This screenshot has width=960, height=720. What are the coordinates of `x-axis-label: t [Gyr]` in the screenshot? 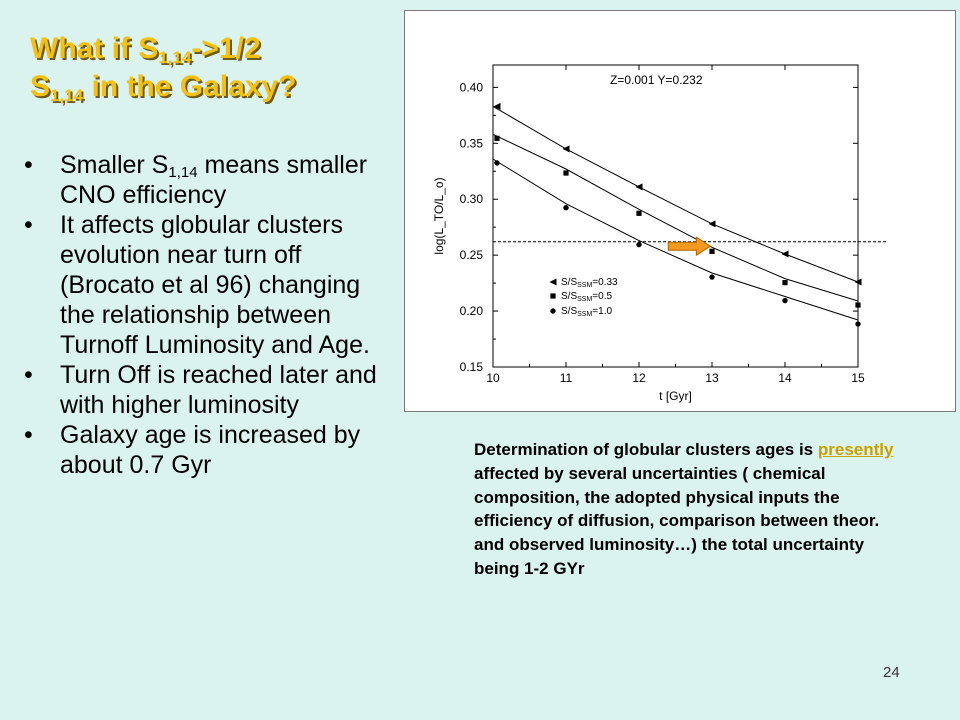 It's located at (675, 396).